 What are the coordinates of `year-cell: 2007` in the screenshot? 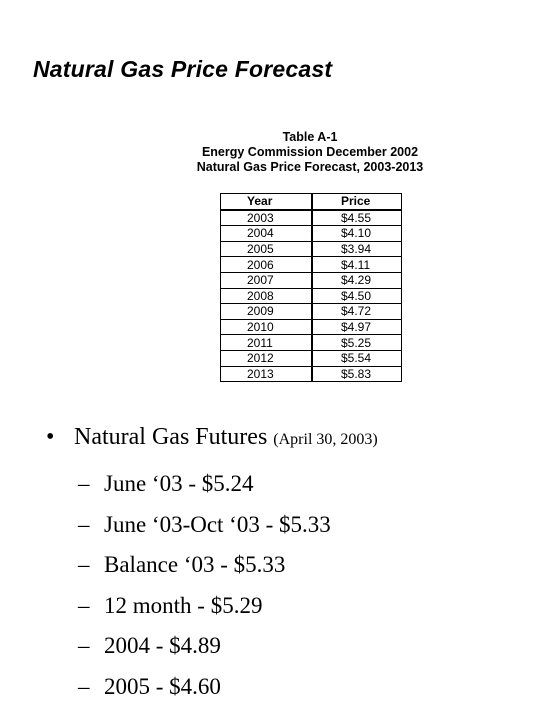 It's located at (266, 280).